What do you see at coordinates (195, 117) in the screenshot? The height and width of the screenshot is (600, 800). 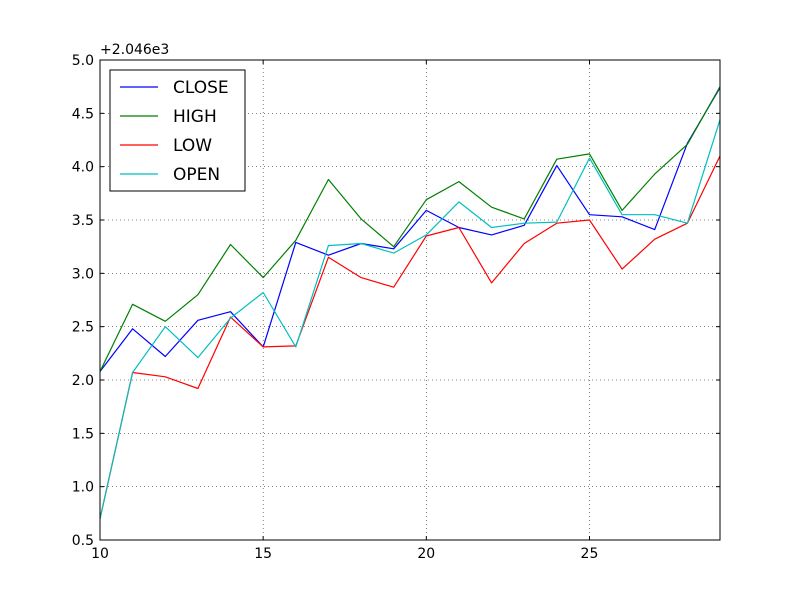 I see `legend-label-high: HIGH` at bounding box center [195, 117].